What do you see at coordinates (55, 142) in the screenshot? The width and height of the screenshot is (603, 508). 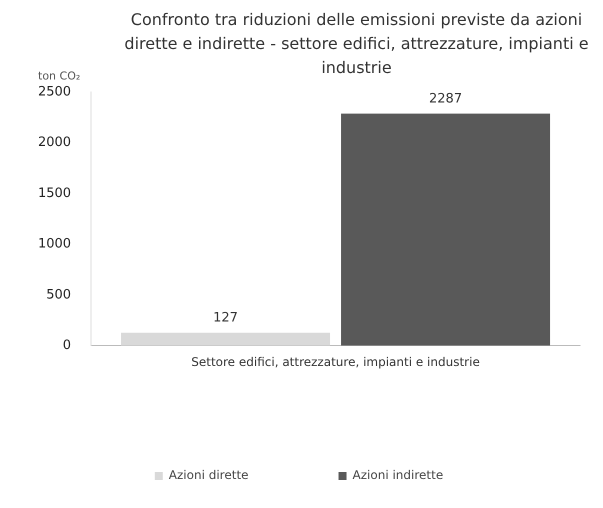 I see `y-tick-label: 2000` at bounding box center [55, 142].